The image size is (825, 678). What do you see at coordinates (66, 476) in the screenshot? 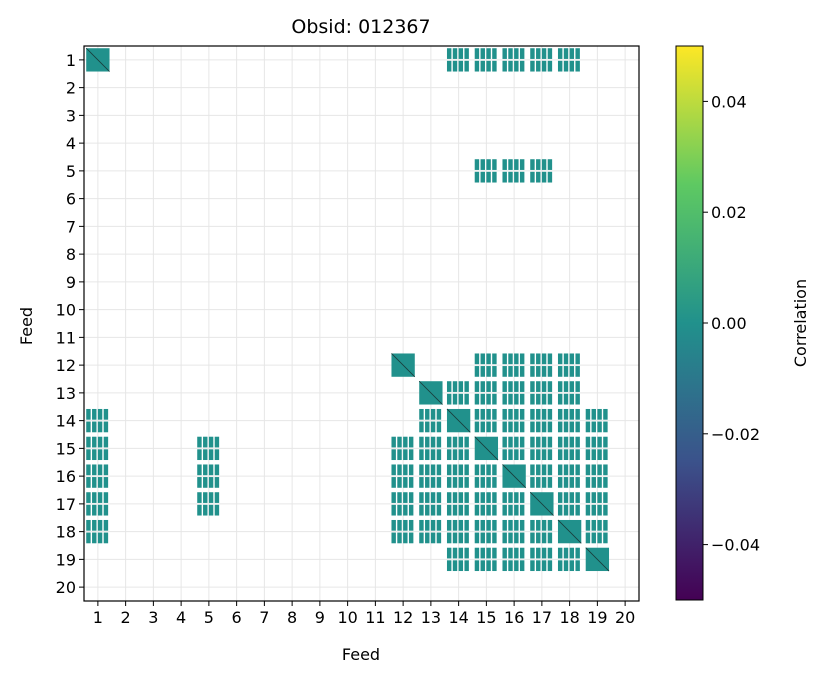
I see `y-tick-label: 16` at bounding box center [66, 476].